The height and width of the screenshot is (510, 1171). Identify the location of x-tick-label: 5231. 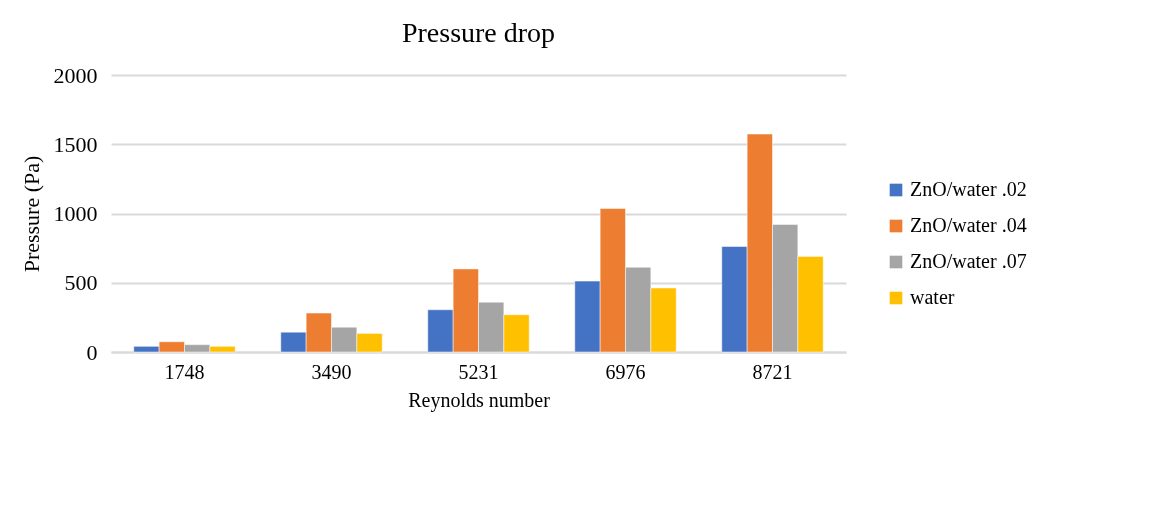
(478, 371).